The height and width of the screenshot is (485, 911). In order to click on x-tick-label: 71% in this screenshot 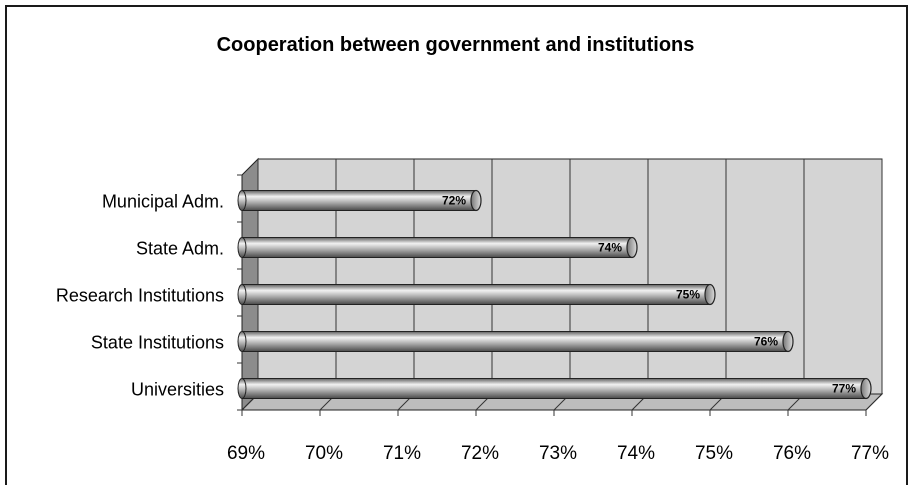, I will do `click(402, 453)`.